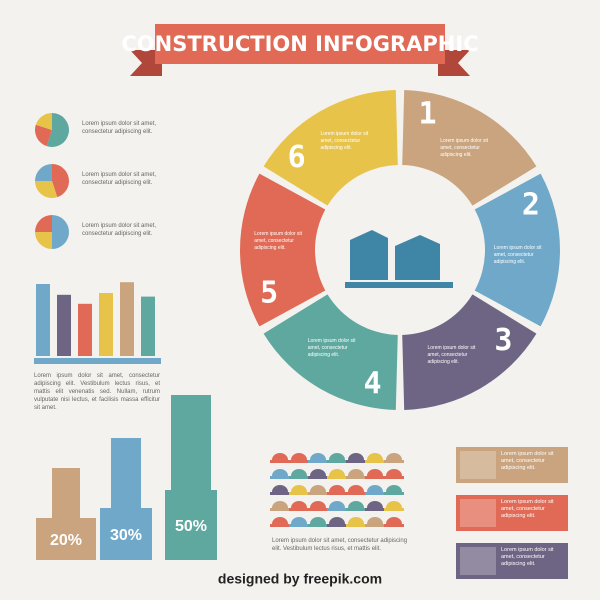 This screenshot has height=600, width=600. What do you see at coordinates (297, 157) in the screenshot?
I see `step-number: 6` at bounding box center [297, 157].